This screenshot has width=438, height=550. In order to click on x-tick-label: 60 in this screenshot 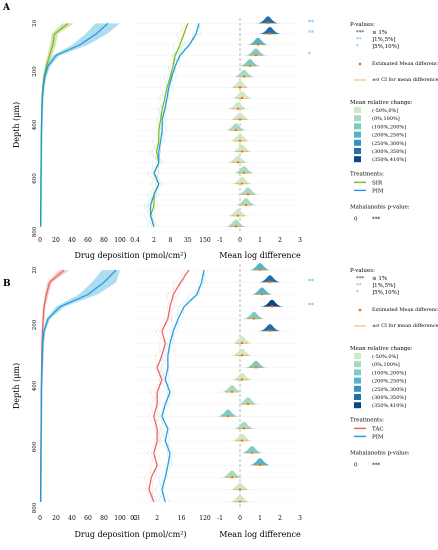, I will do `click(88, 518)`.